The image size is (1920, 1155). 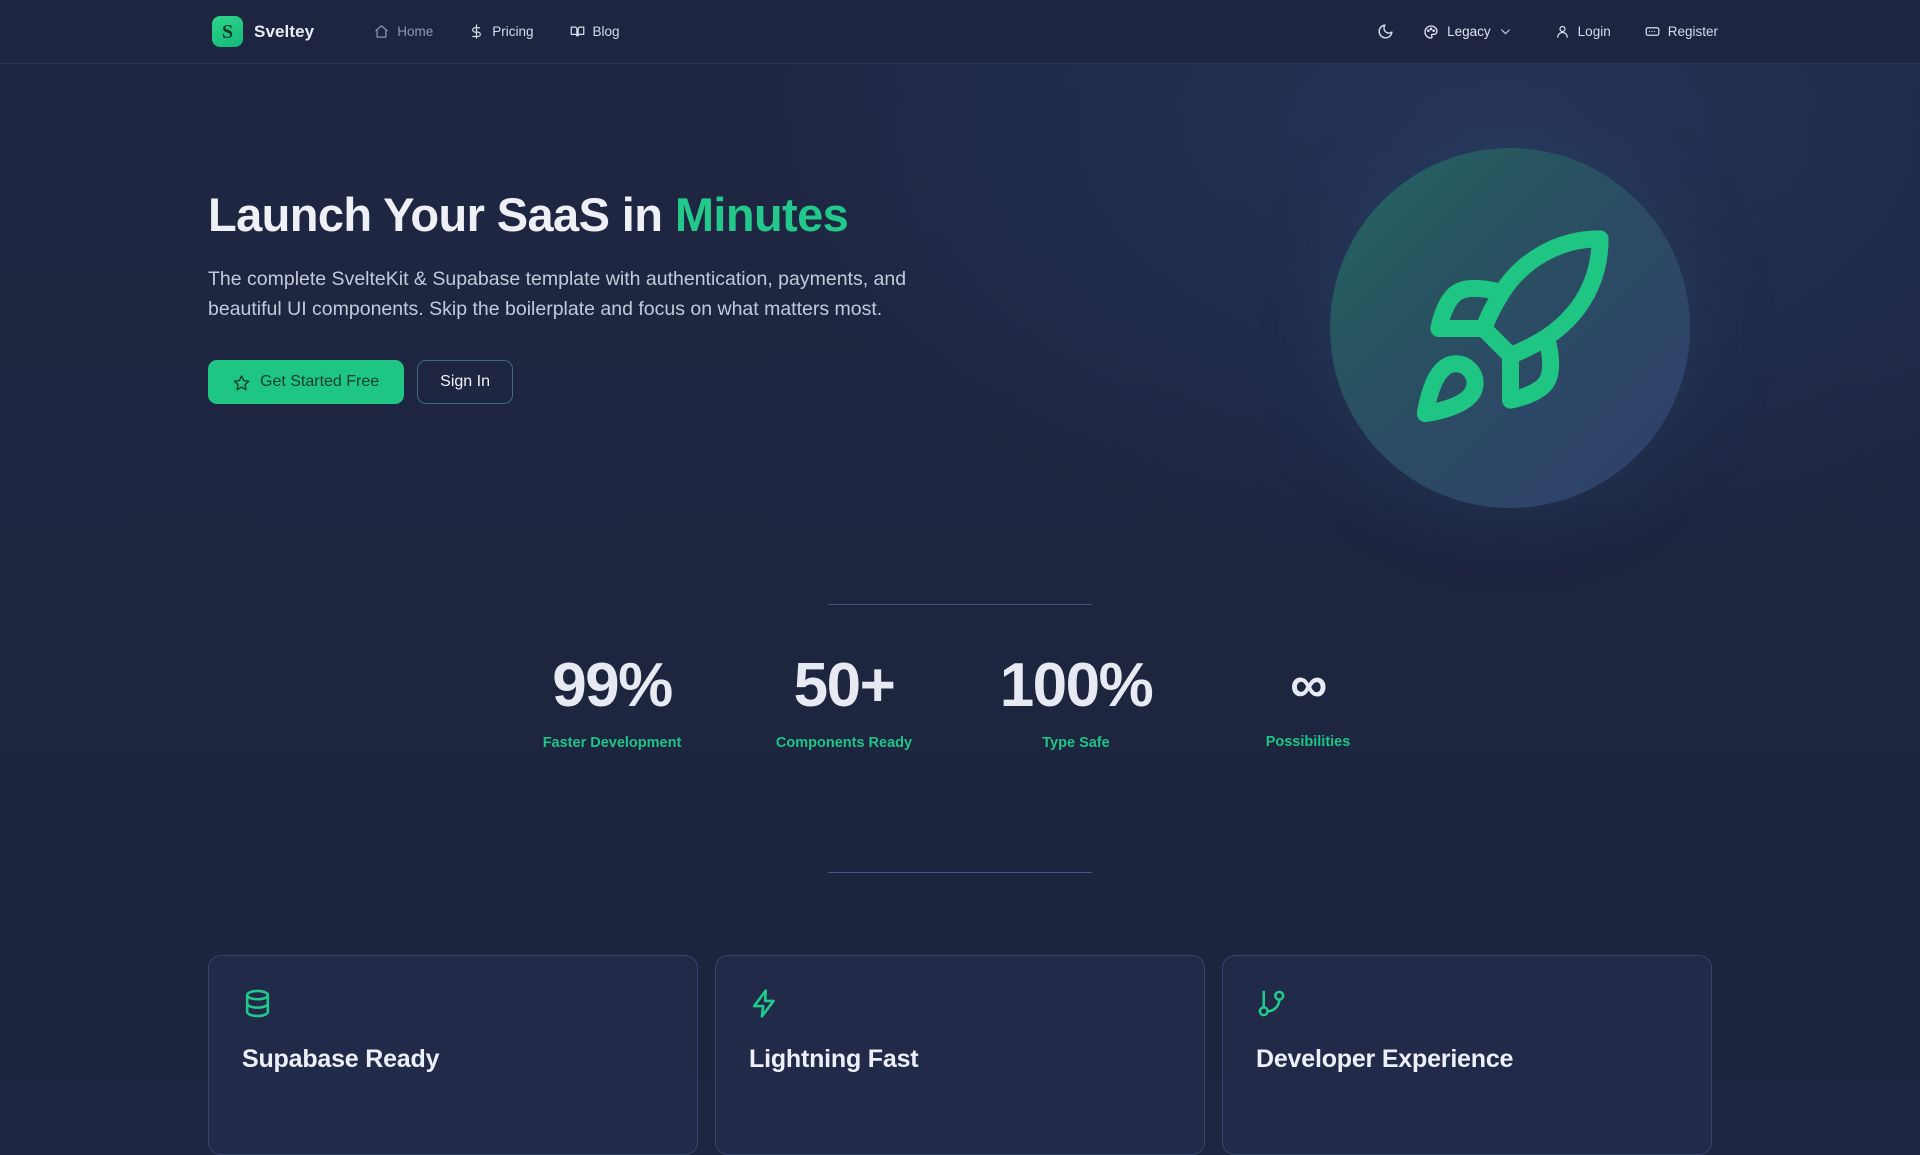 I want to click on nav-item-login-label: Login, so click(x=1594, y=31).